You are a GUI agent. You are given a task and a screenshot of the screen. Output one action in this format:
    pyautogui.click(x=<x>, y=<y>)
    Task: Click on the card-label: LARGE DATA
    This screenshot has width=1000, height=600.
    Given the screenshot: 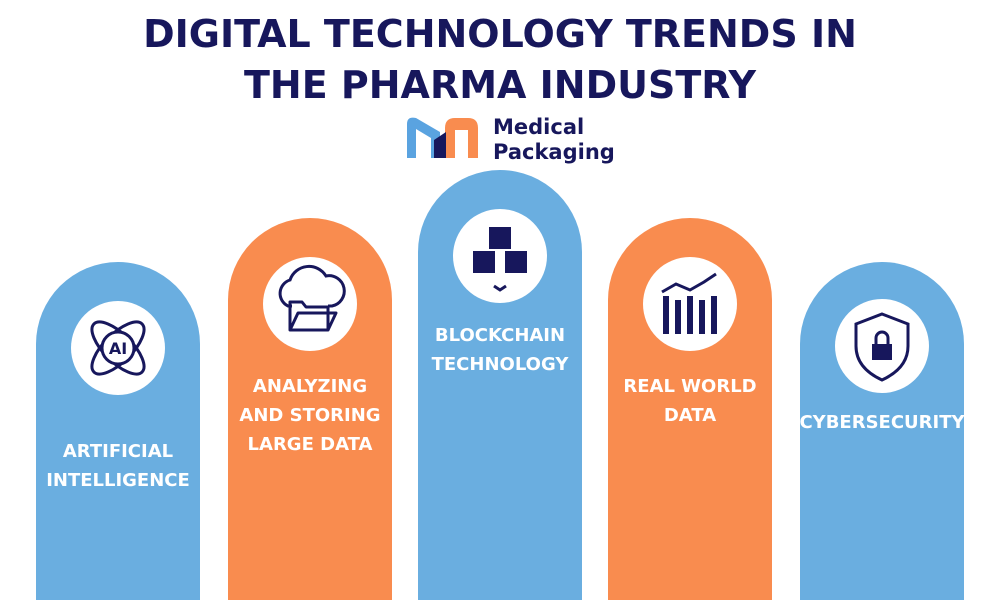 What is the action you would take?
    pyautogui.click(x=310, y=444)
    